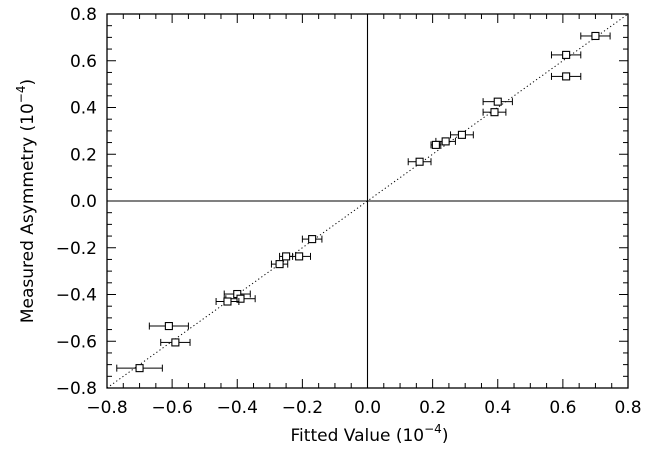 Image resolution: width=654 pixels, height=458 pixels. Describe the element at coordinates (433, 429) in the screenshot. I see `x-axis-title-exponent: −4` at that location.